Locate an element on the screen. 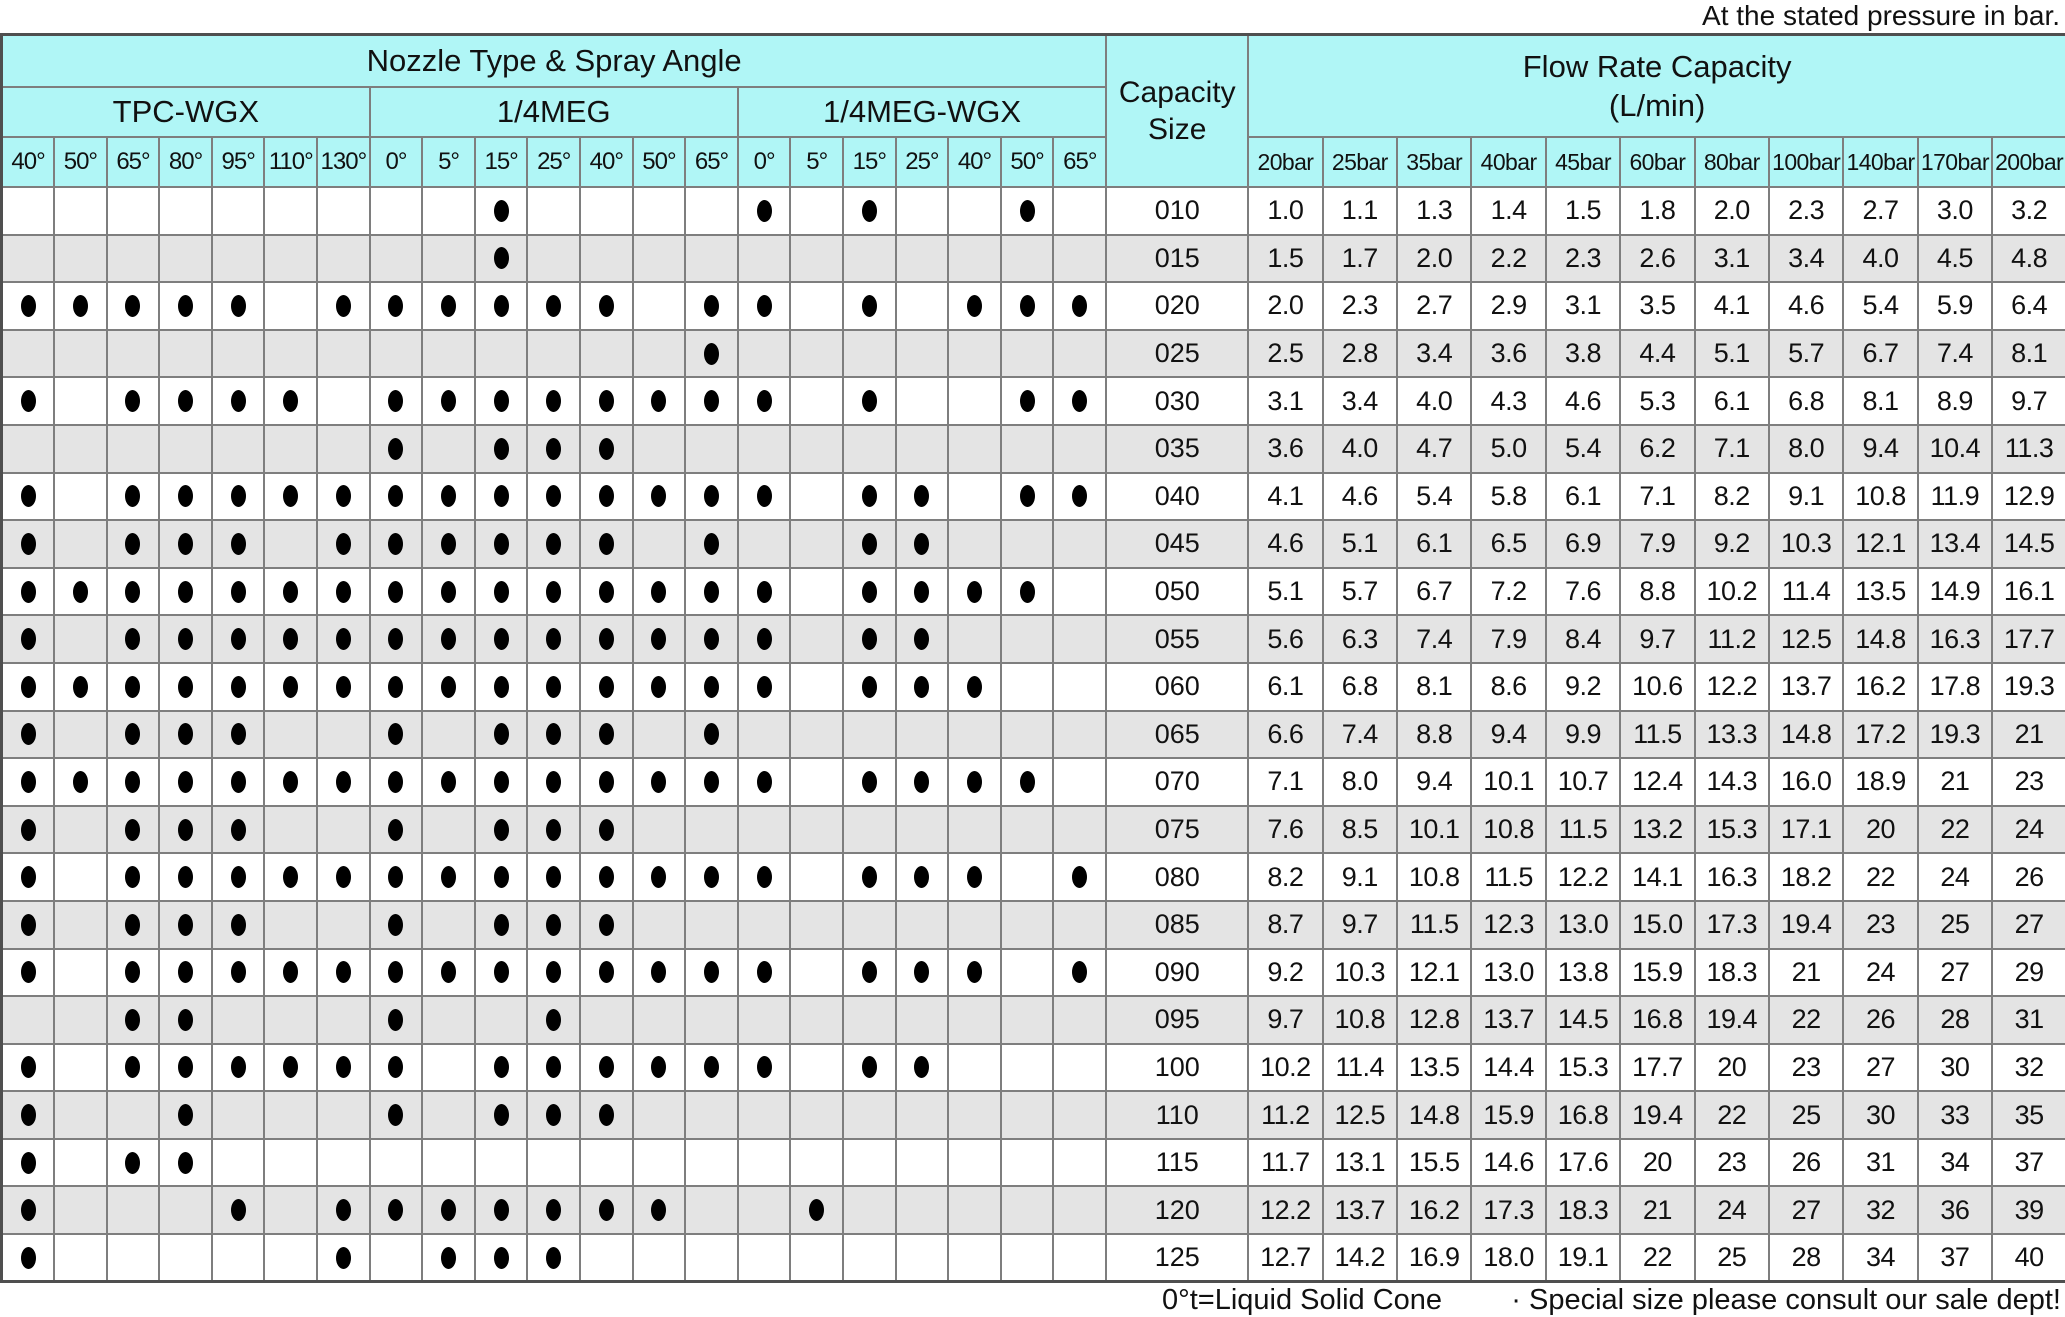  flow-rate-value: 3.5 is located at coordinates (1657, 306).